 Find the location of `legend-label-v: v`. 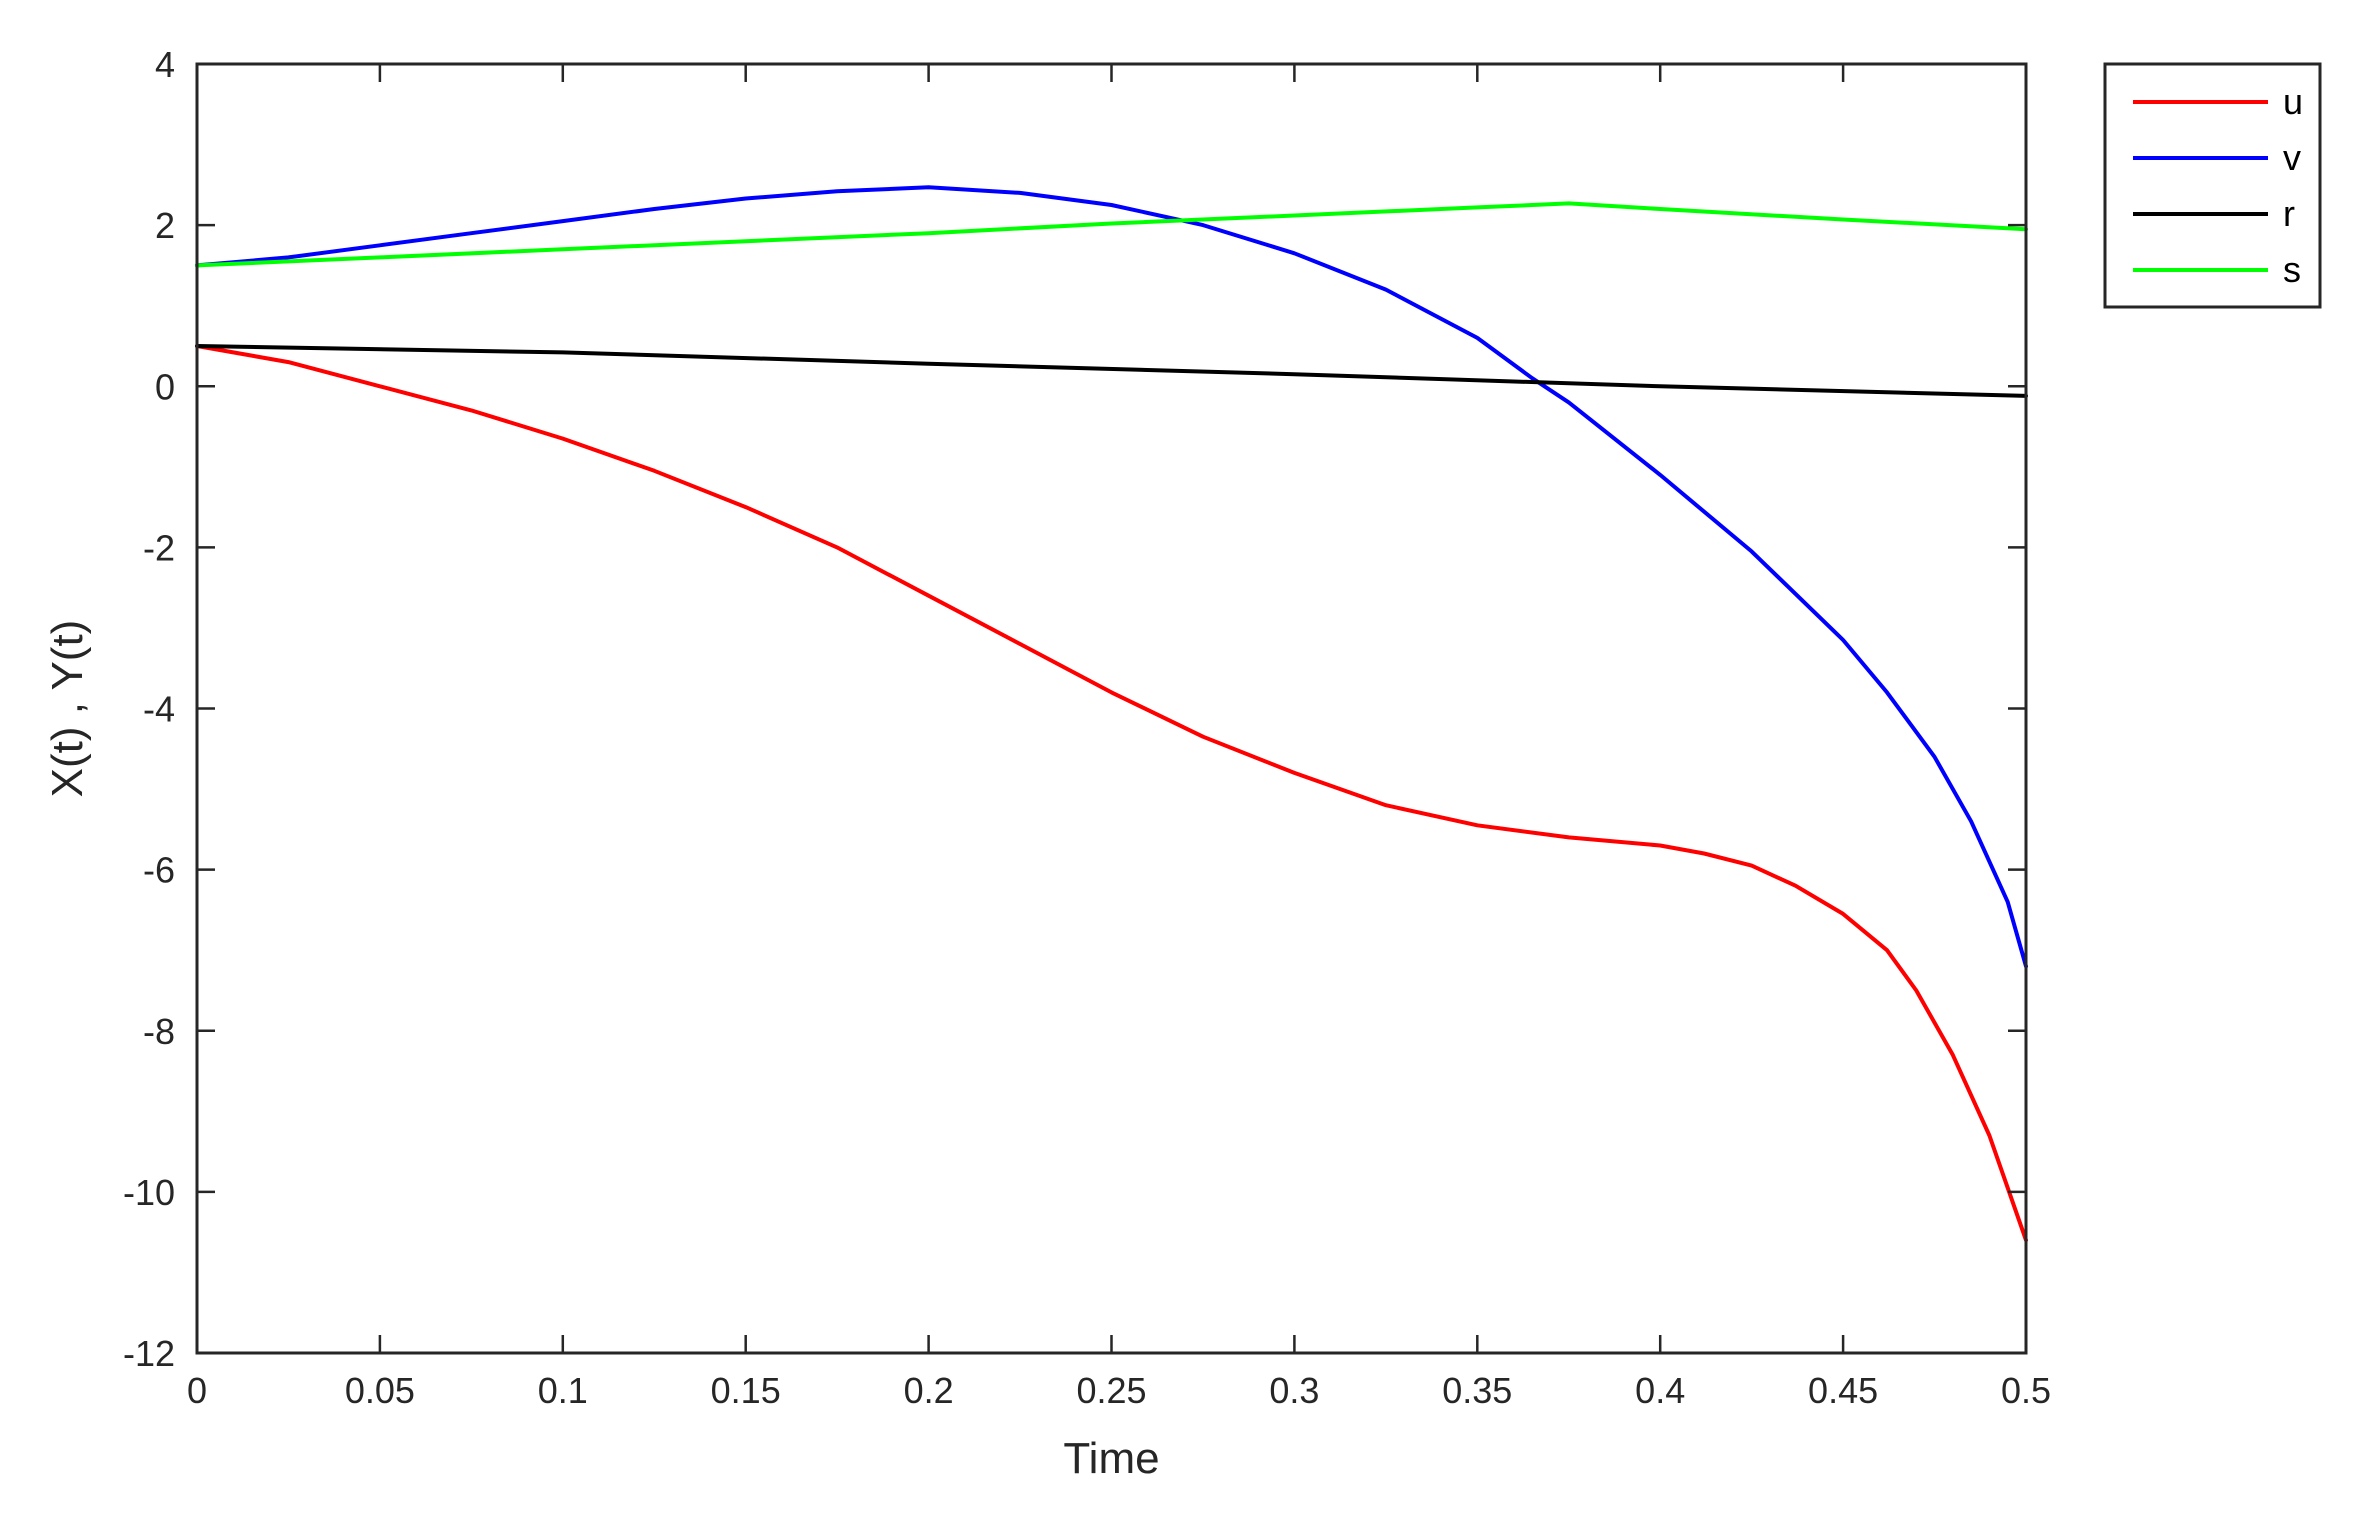

legend-label-v: v is located at coordinates (2292, 157).